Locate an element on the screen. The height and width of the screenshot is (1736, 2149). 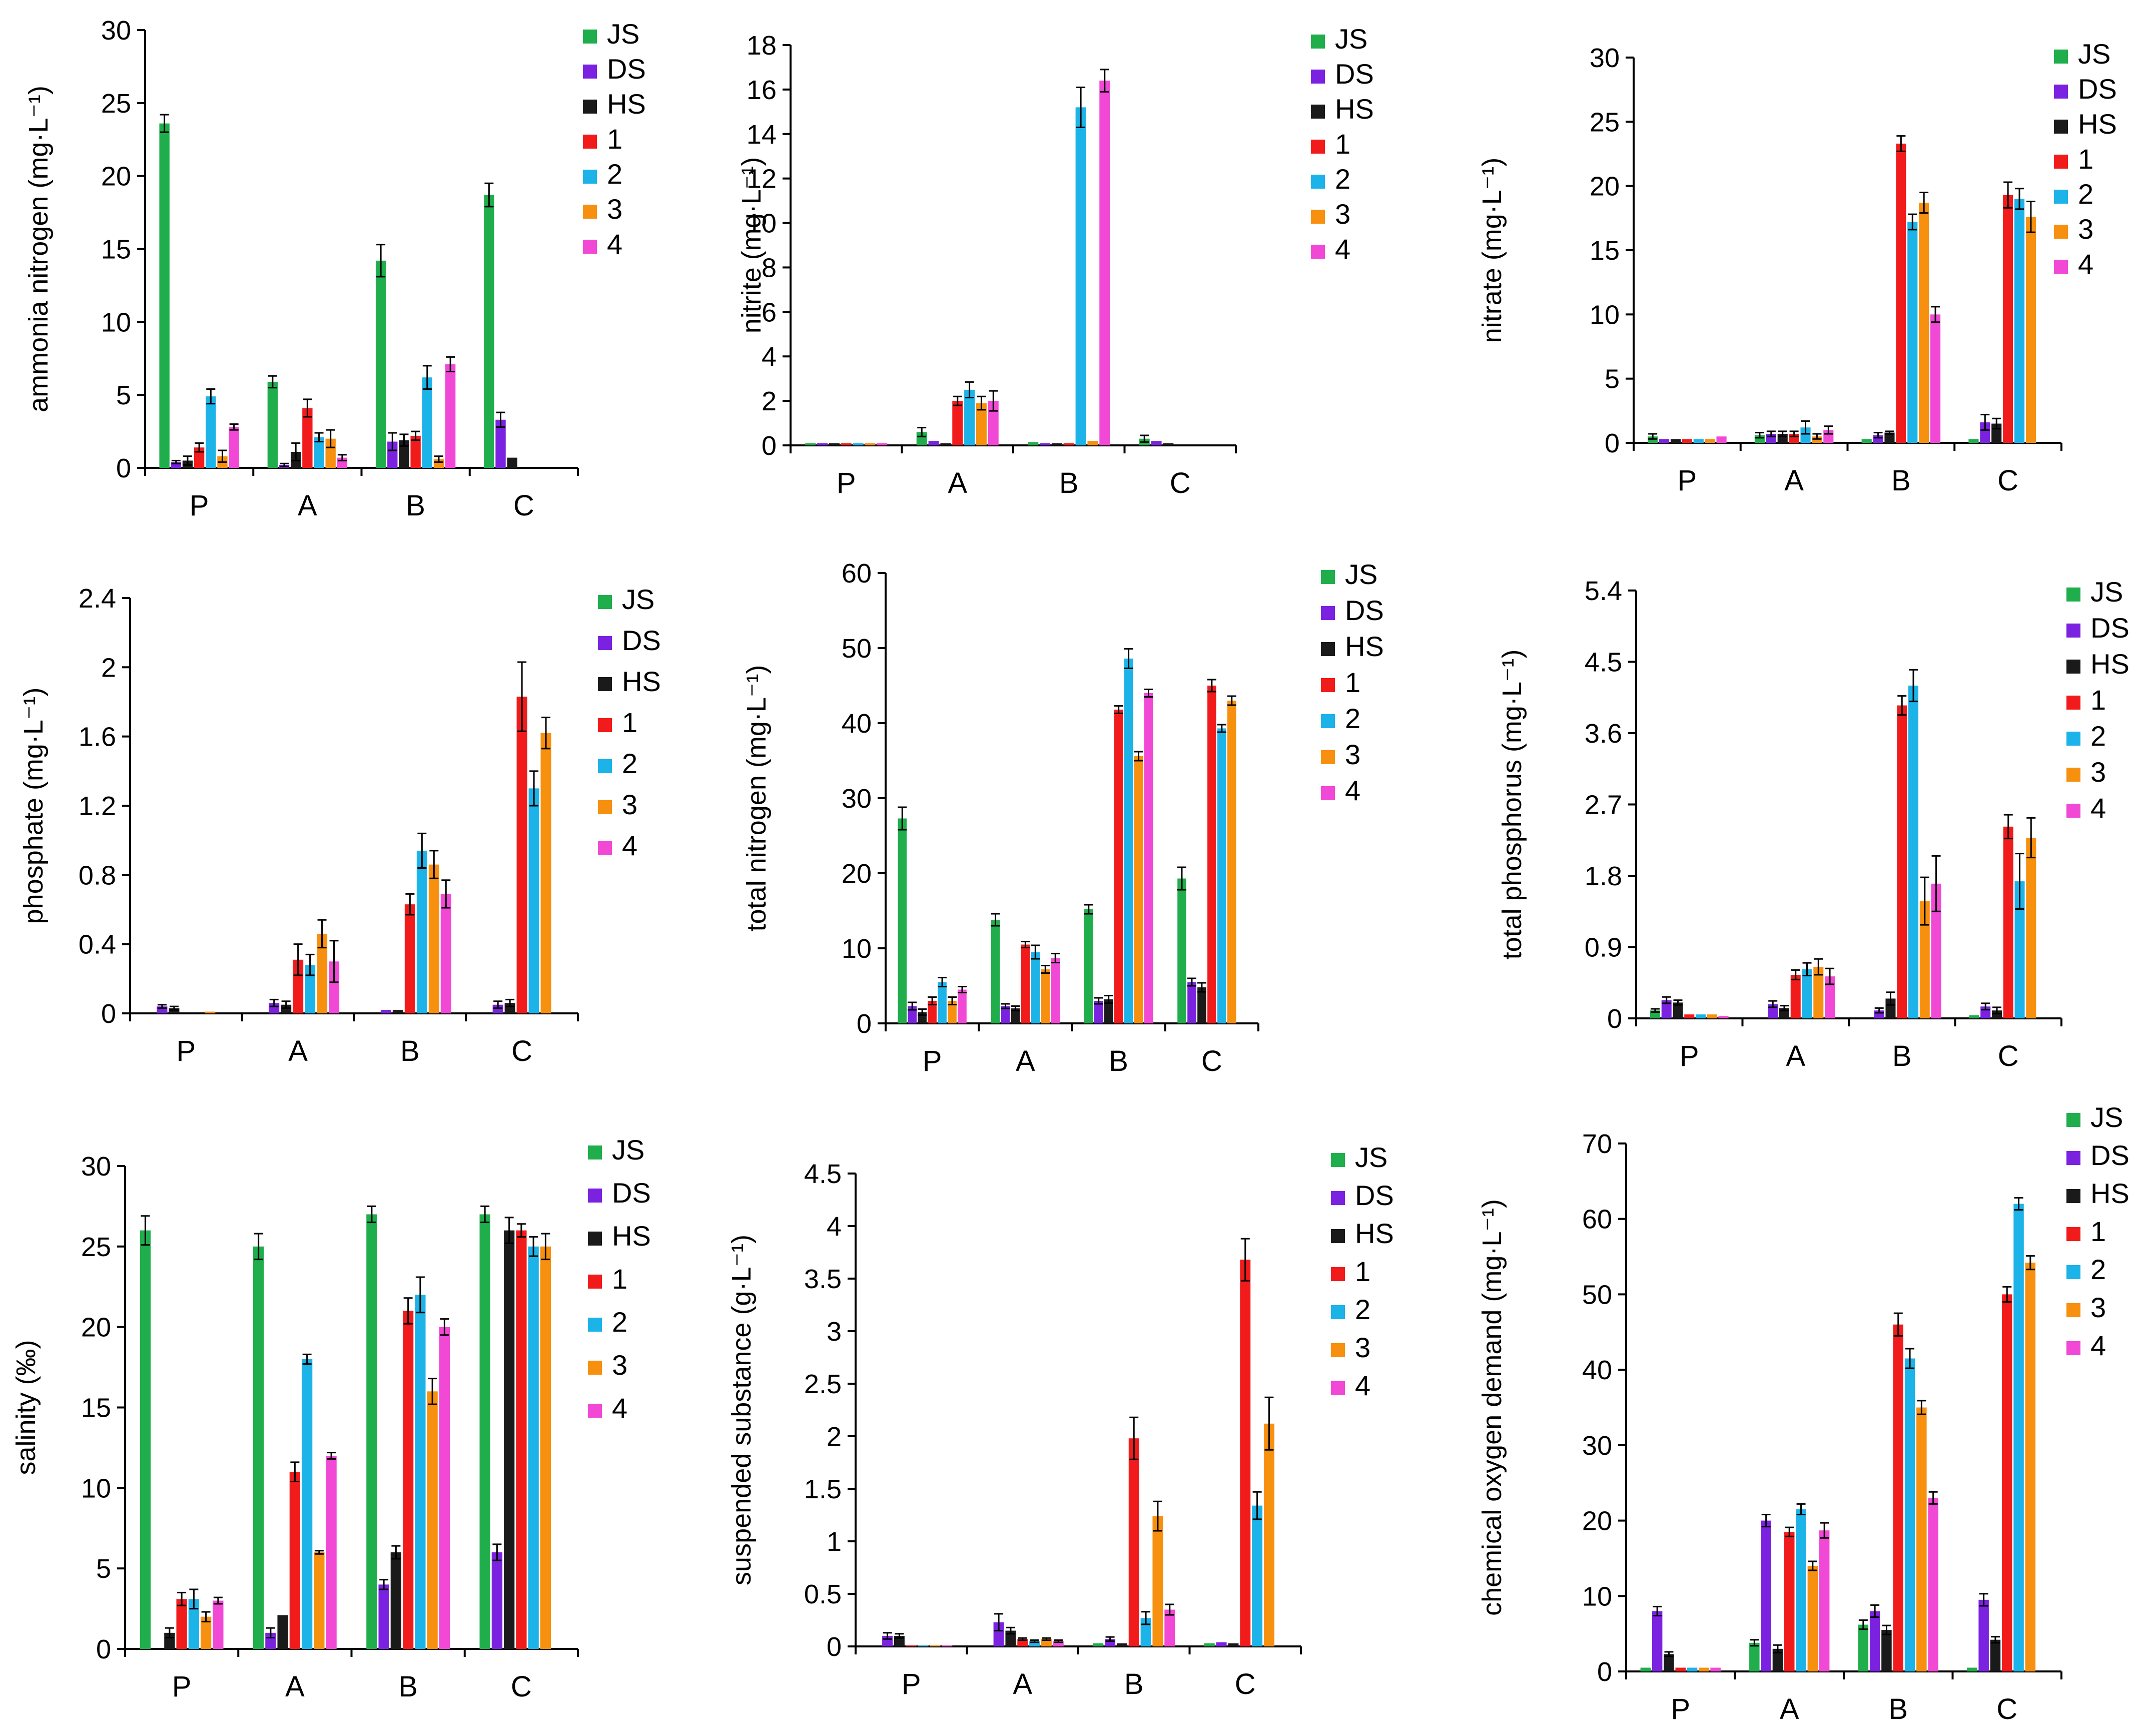
error-bar-JS-C is located at coordinates (1182, 879).